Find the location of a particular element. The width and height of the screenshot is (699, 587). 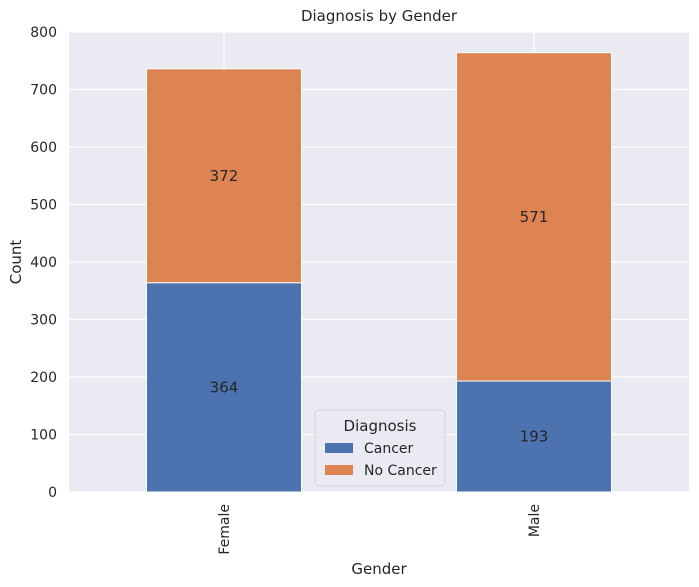

legend-title: Diagnosis is located at coordinates (380, 426).